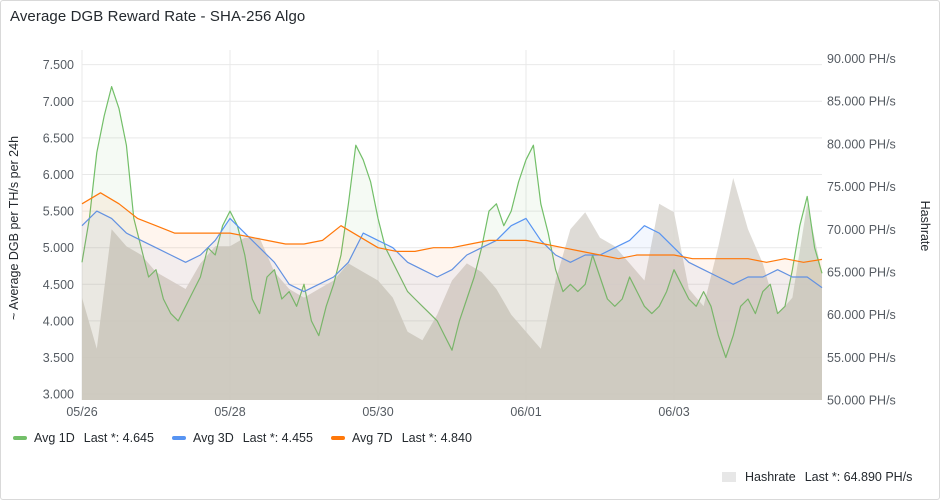  I want to click on x-tick-label: 05/28, so click(229, 412).